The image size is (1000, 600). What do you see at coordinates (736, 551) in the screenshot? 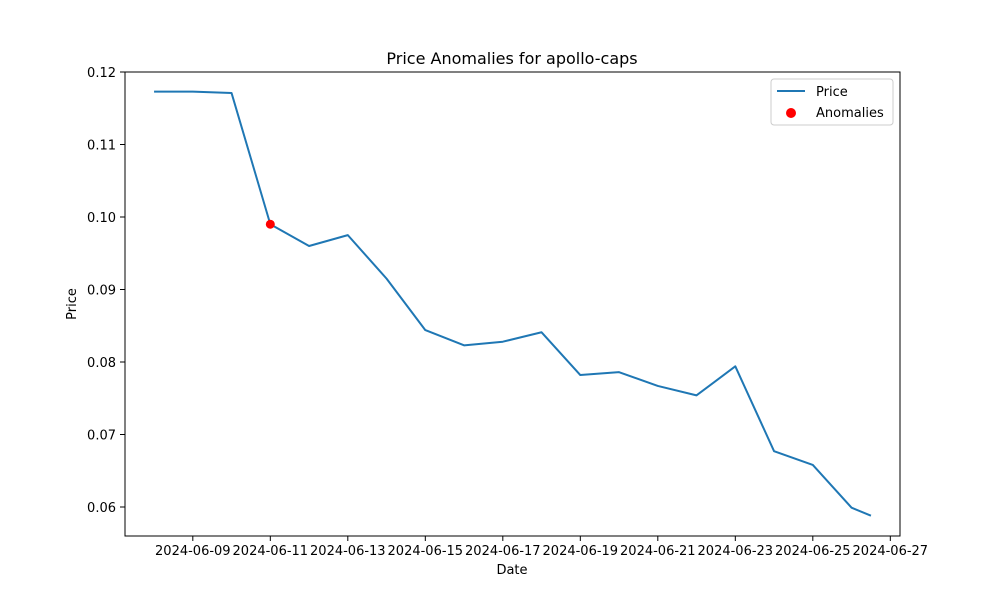
I see `x-tick-label: 2024-06-23` at bounding box center [736, 551].